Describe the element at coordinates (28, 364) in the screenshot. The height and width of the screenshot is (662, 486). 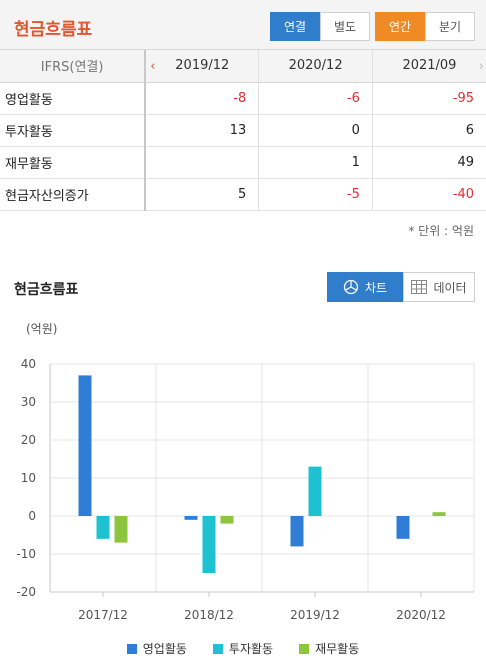
I see `y-tick-label: 40` at that location.